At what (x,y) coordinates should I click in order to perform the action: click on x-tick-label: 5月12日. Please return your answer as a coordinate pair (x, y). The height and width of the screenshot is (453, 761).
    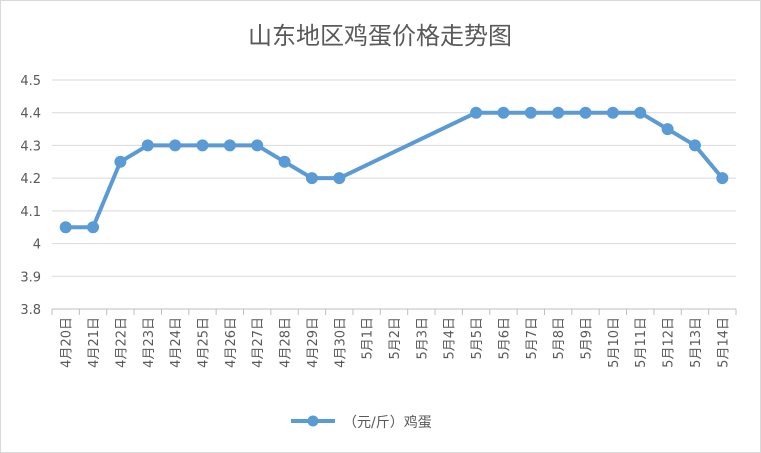
    Looking at the image, I should click on (669, 342).